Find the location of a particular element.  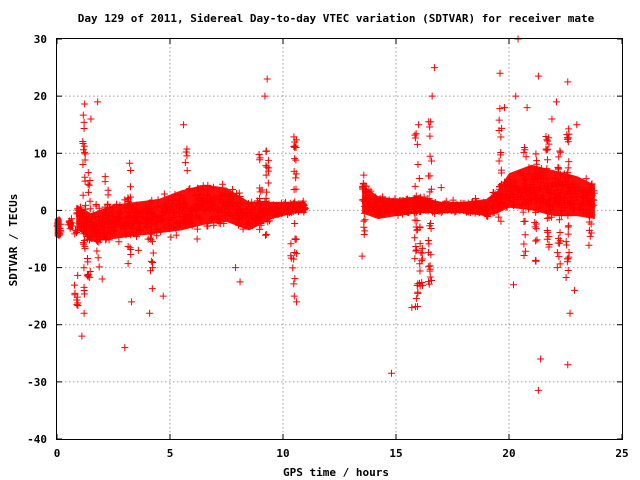

y-tick-label: -20 is located at coordinates (37, 325).